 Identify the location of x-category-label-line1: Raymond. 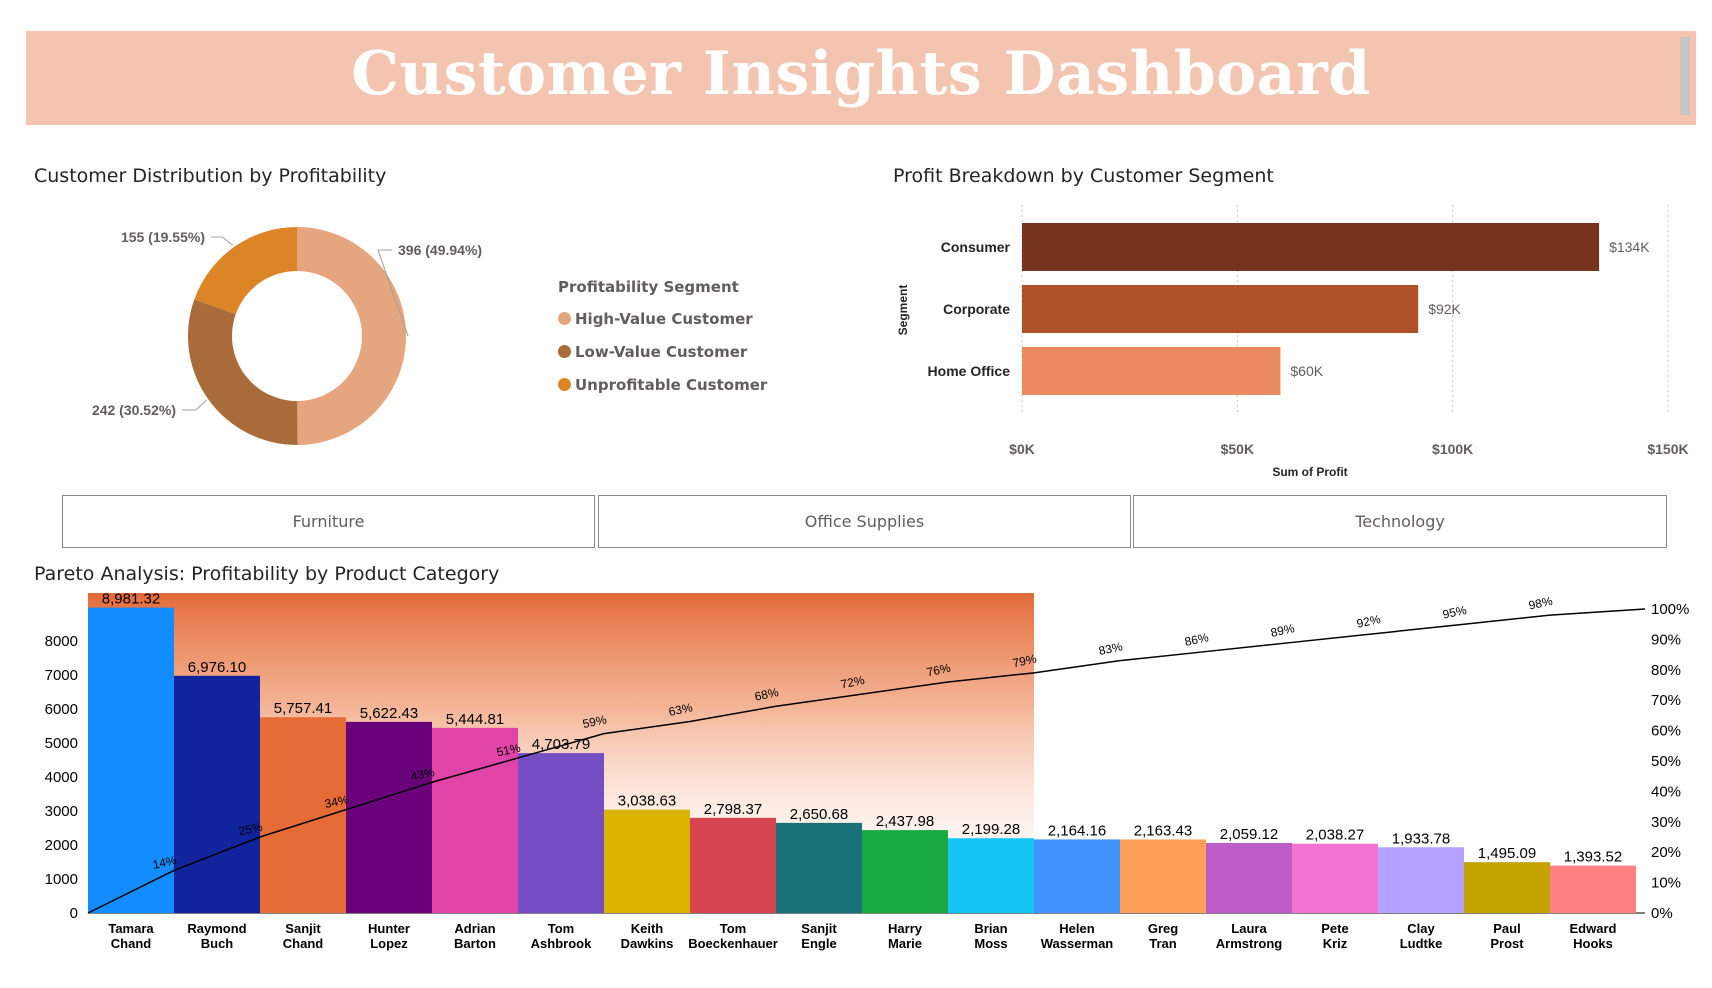
(216, 928).